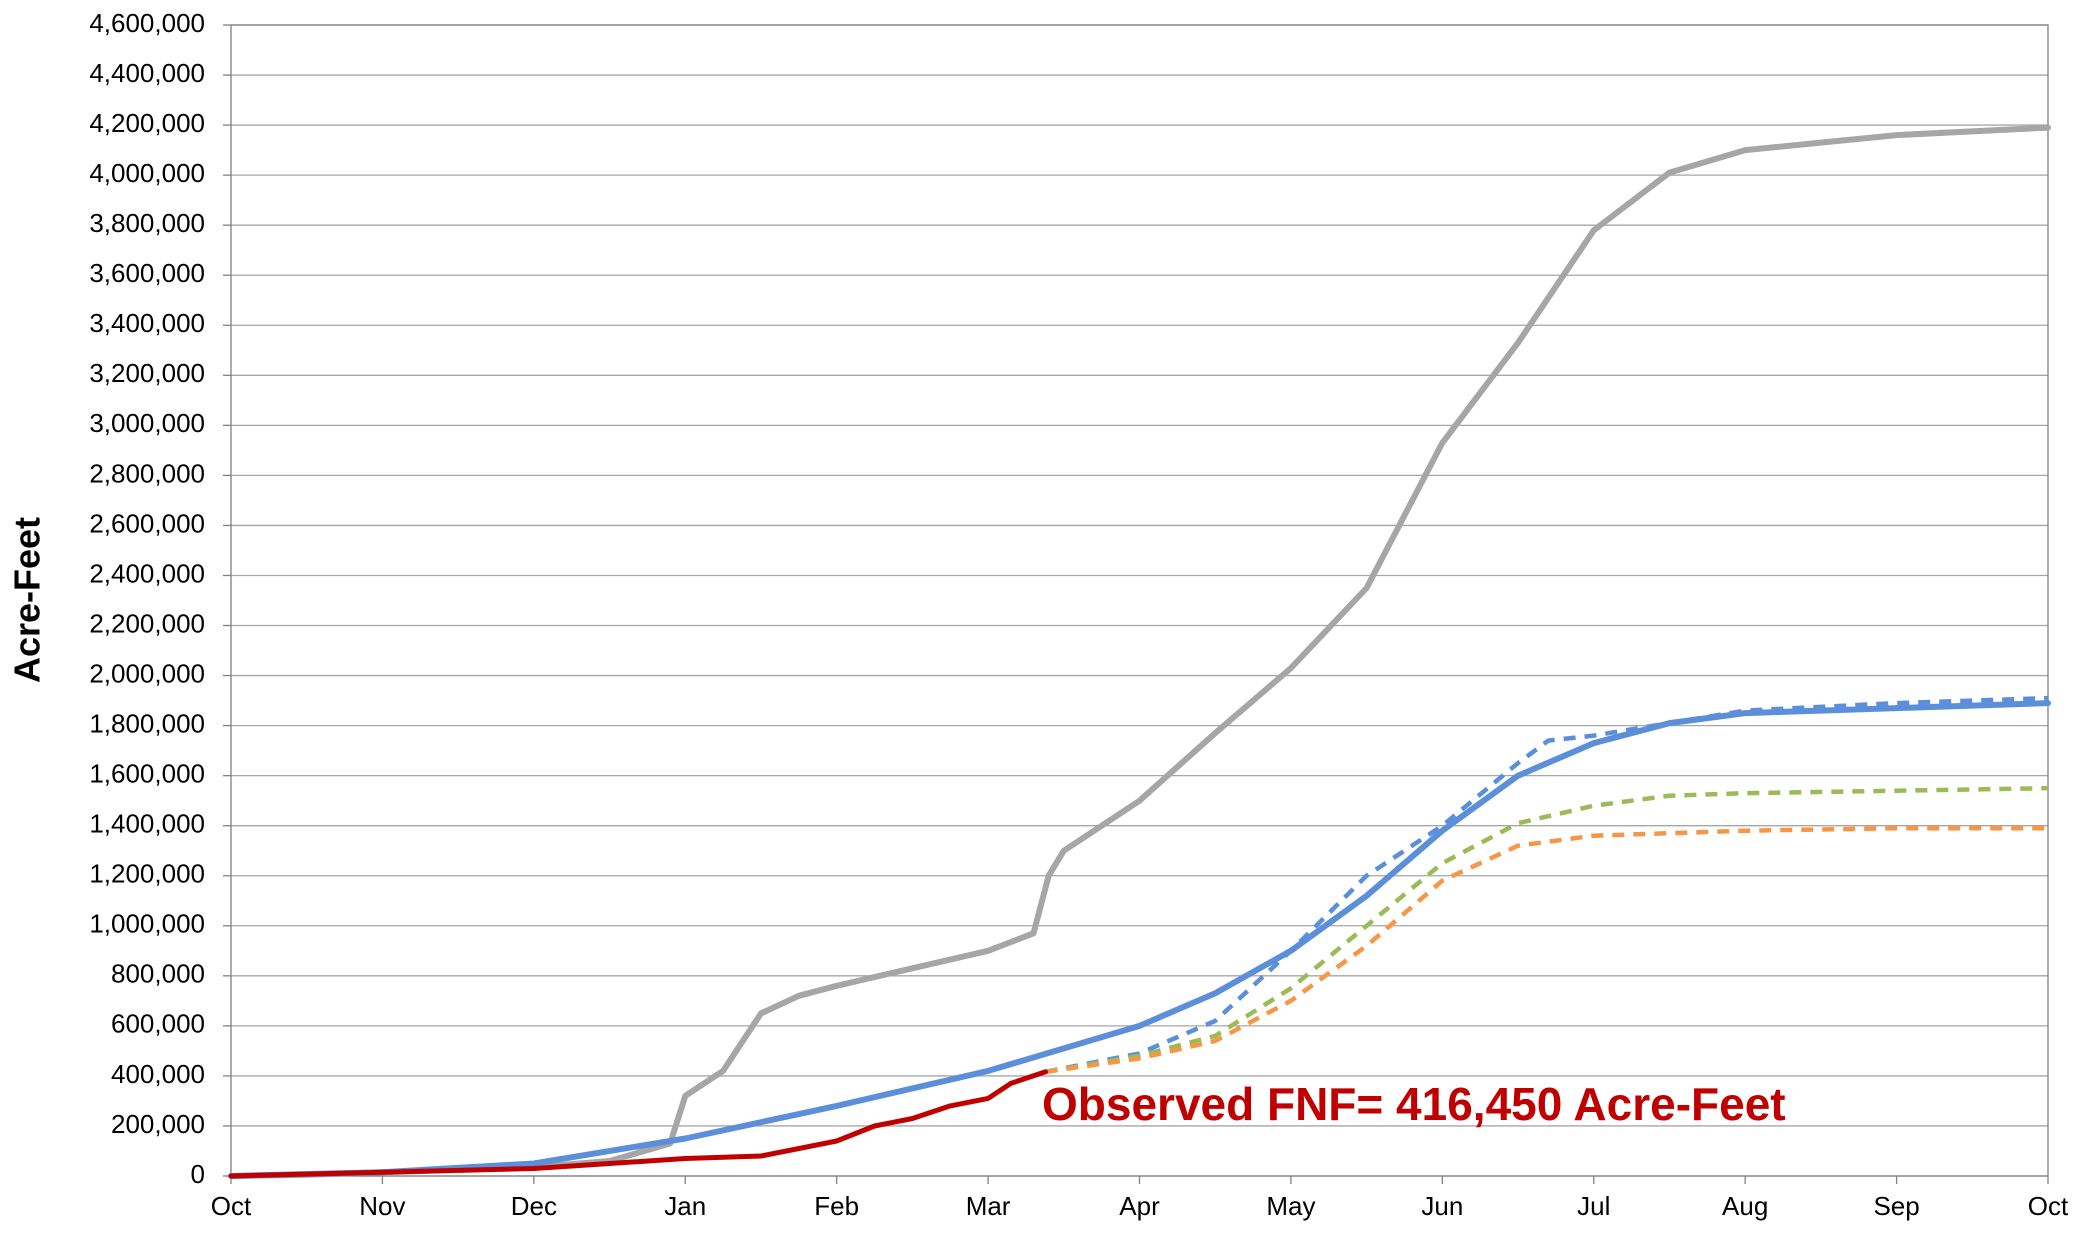  Describe the element at coordinates (147, 723) in the screenshot. I see `y-tick-label: 1,800,000` at that location.